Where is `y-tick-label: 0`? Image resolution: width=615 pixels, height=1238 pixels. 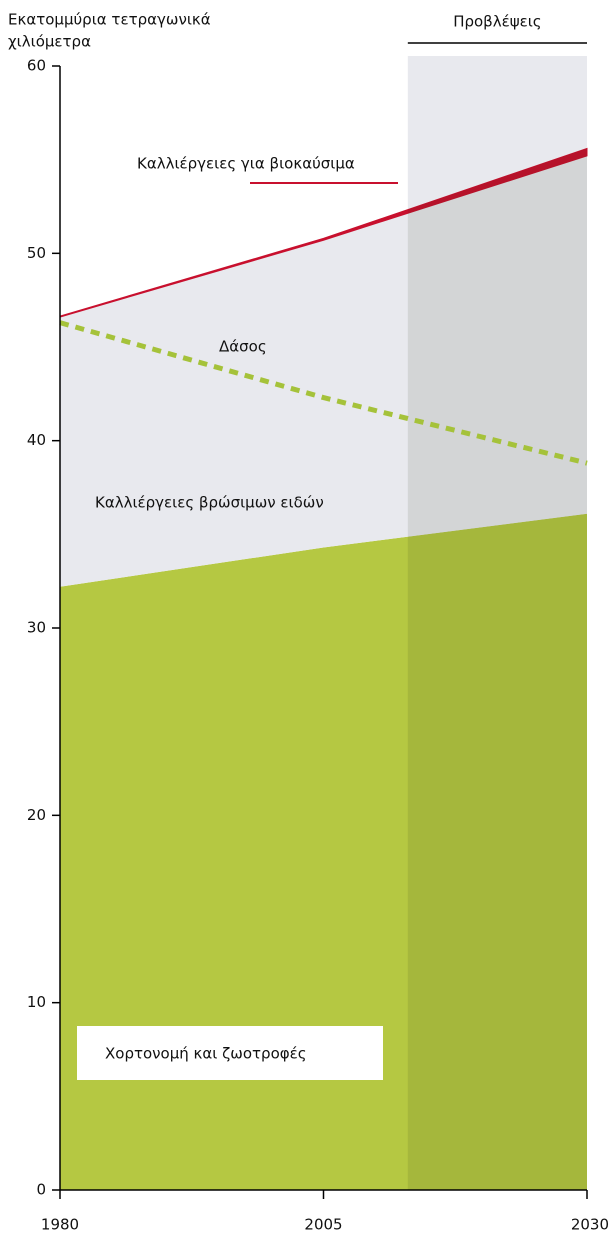 y-tick-label: 0 is located at coordinates (41, 1190).